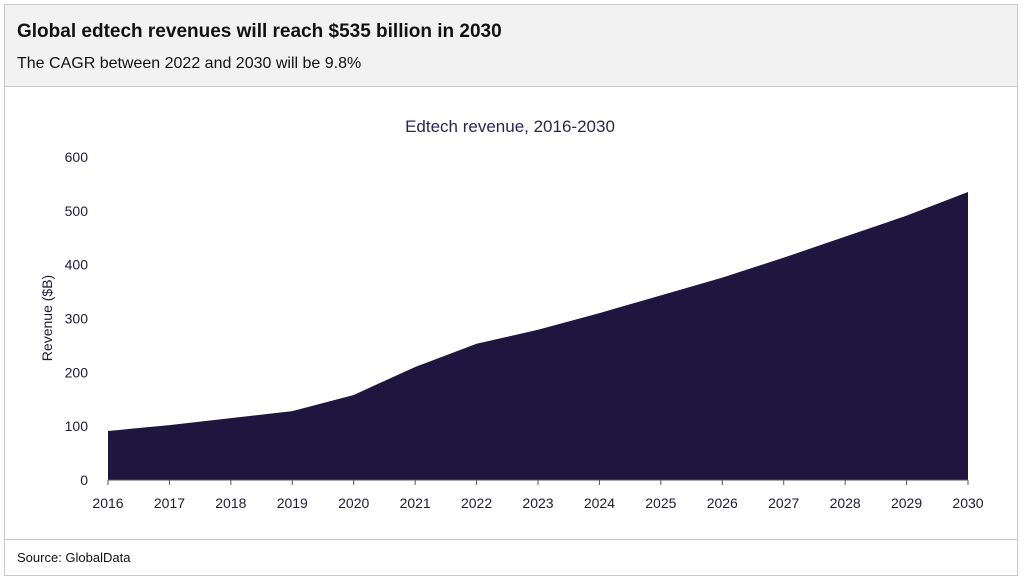  I want to click on y-axis-ticks: 0 100 200 300 400 500 600, so click(77, 318).